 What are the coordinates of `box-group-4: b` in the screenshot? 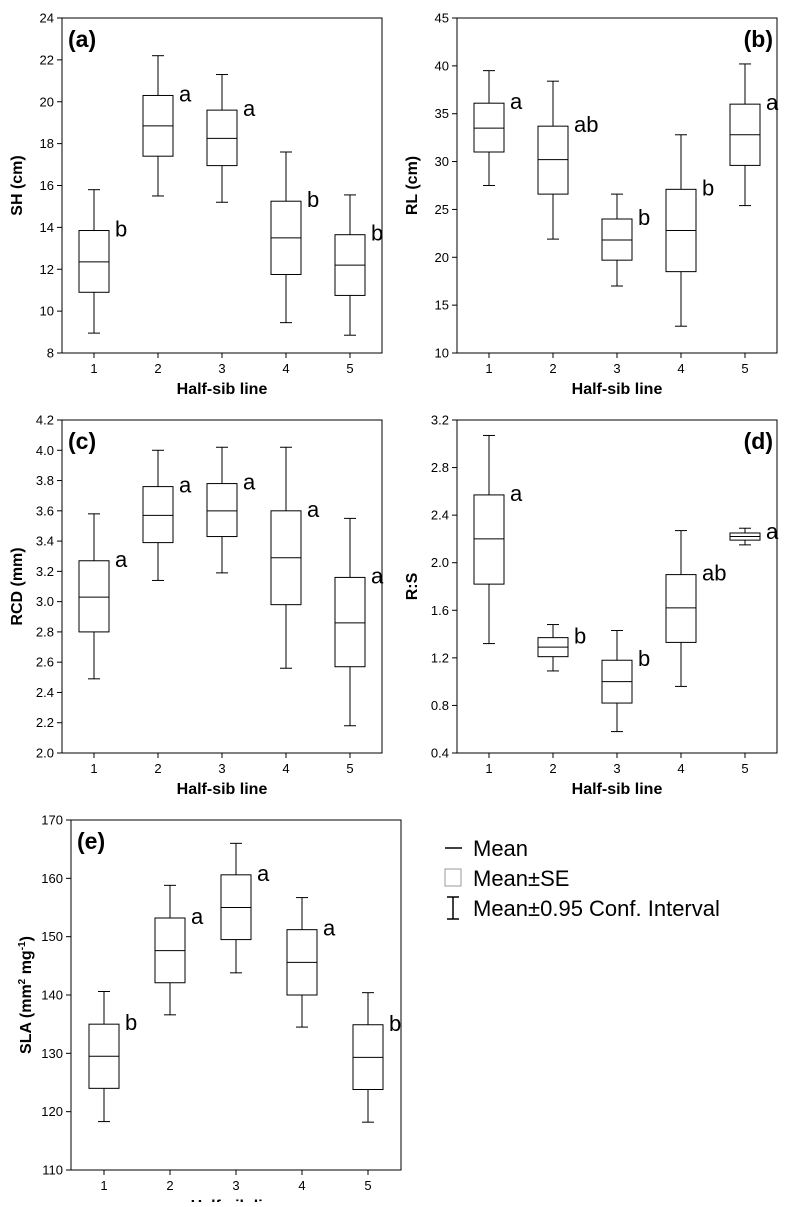 It's located at (294, 237).